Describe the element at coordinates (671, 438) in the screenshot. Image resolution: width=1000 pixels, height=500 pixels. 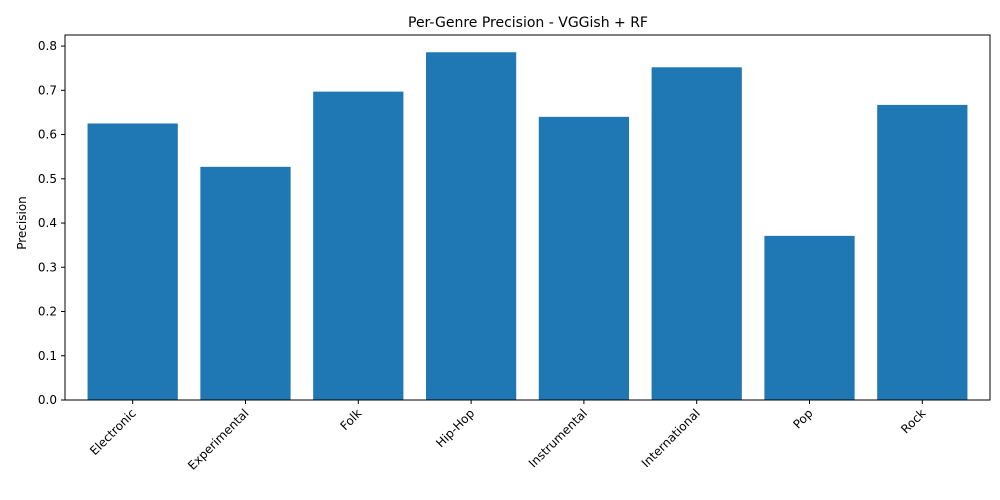
I see `x-tick-label: International` at that location.